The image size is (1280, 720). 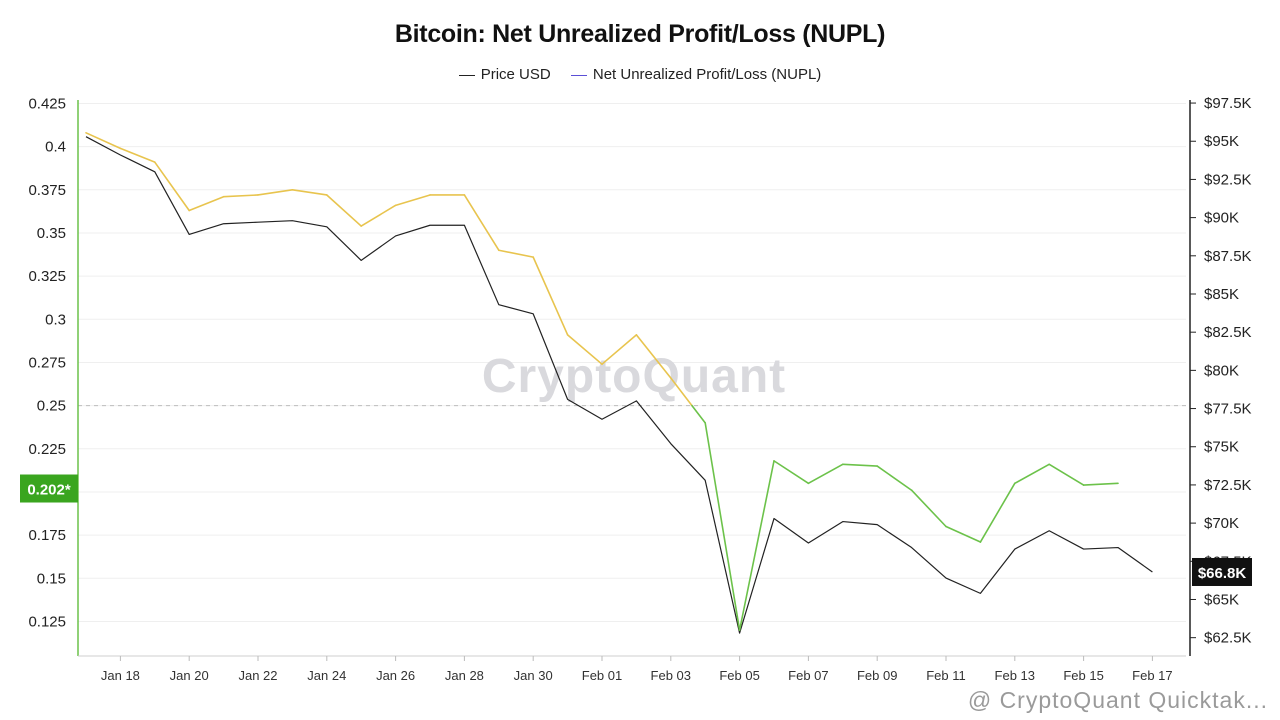 I want to click on x-tick-label: Feb 07, so click(x=808, y=675).